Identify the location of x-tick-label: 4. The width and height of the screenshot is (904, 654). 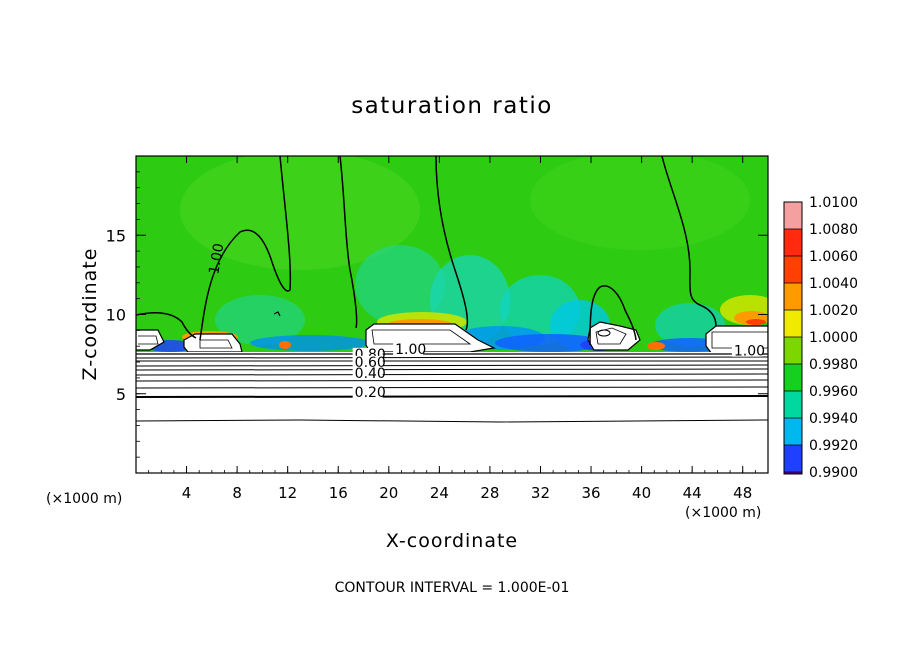
(187, 493).